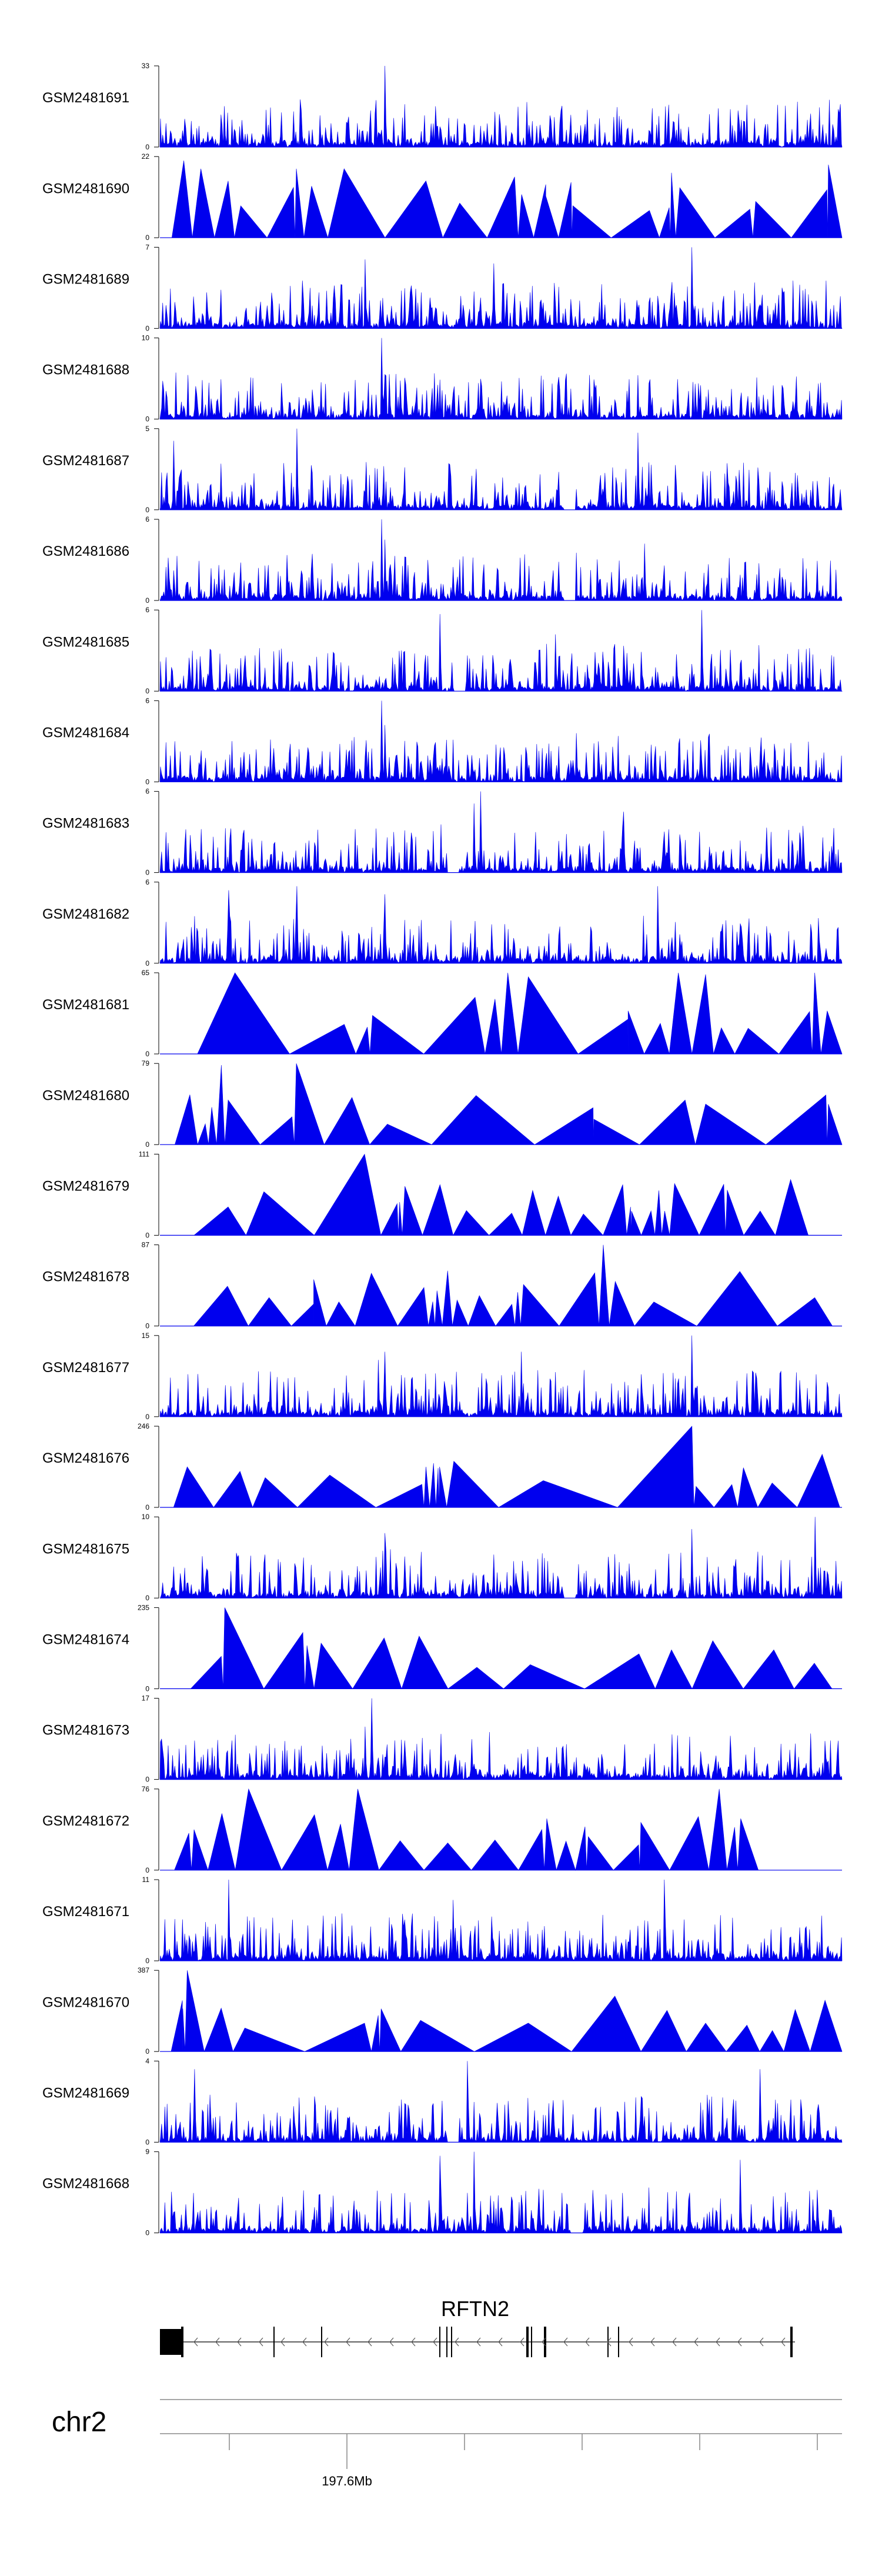 The height and width of the screenshot is (2576, 882). I want to click on strand-arrows, so click(489, 2342).